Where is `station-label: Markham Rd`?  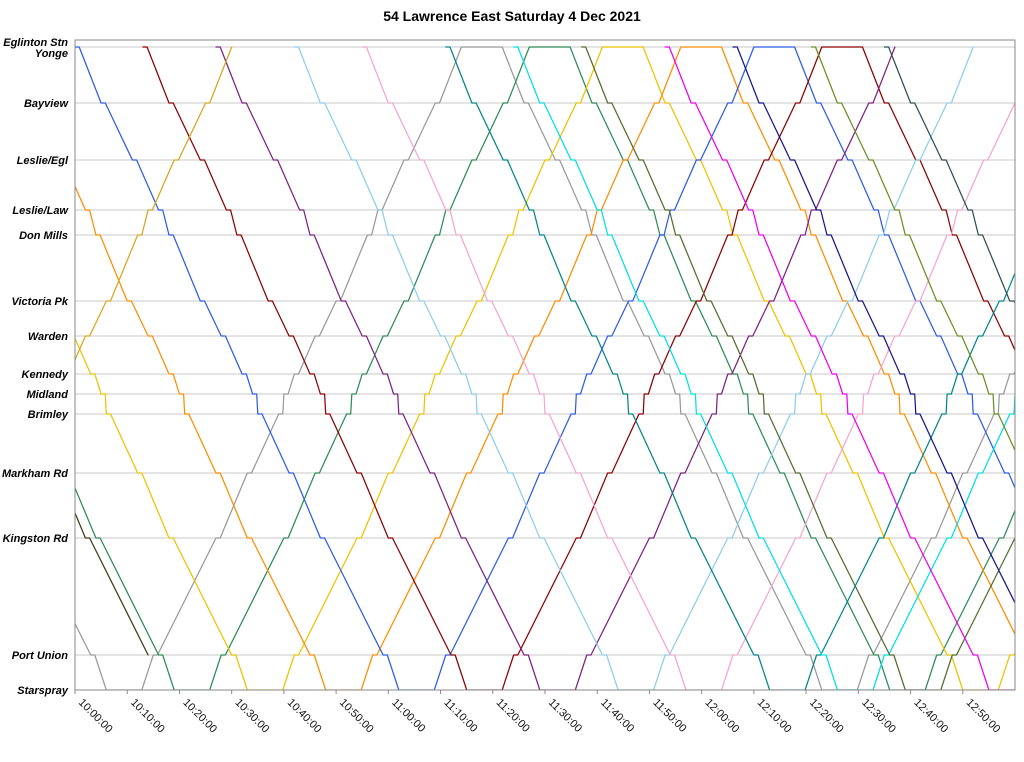
station-label: Markham Rd is located at coordinates (35, 474).